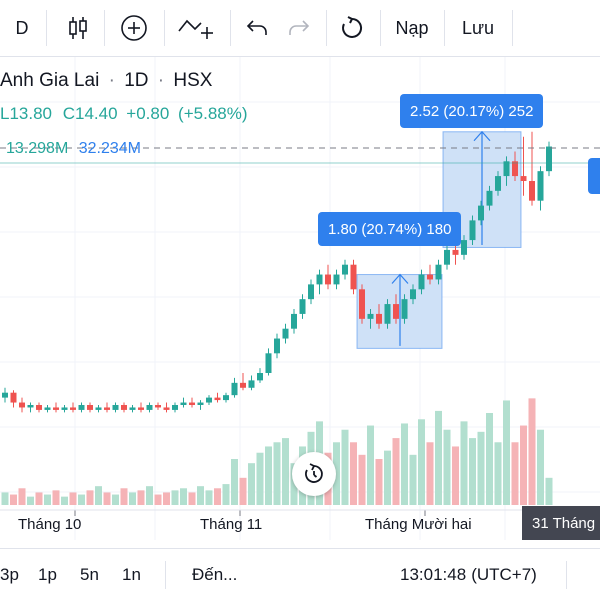 This screenshot has height=601, width=600. I want to click on timezone-button: 13:01:48 (UTC+7), so click(468, 575).